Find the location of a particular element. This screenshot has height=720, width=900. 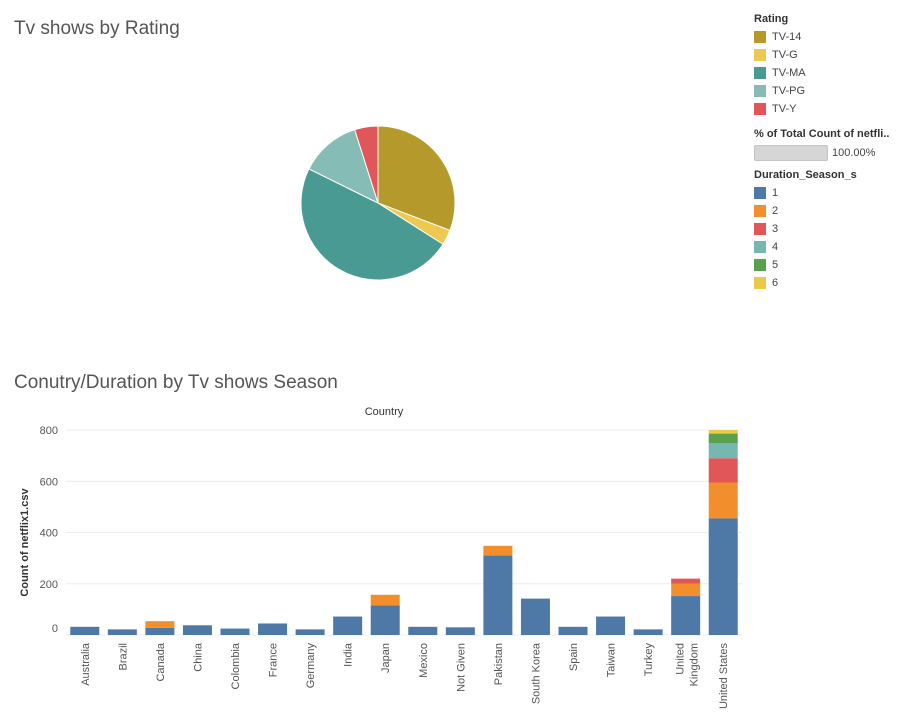

x-tick-label: United Kingdom is located at coordinates (688, 664).